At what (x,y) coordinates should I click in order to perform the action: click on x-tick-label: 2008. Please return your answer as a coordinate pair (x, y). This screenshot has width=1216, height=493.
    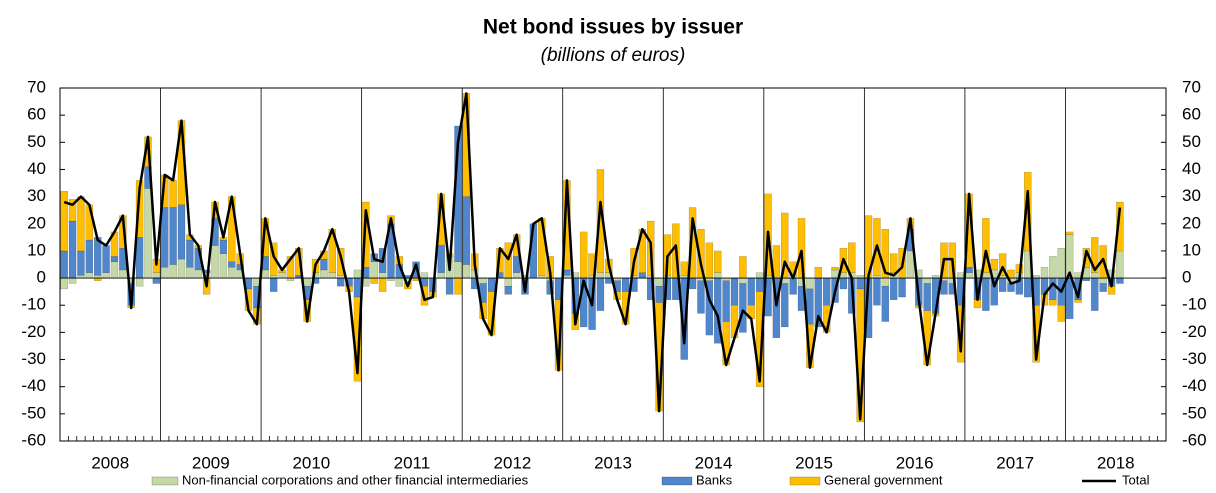
    Looking at the image, I should click on (110, 462).